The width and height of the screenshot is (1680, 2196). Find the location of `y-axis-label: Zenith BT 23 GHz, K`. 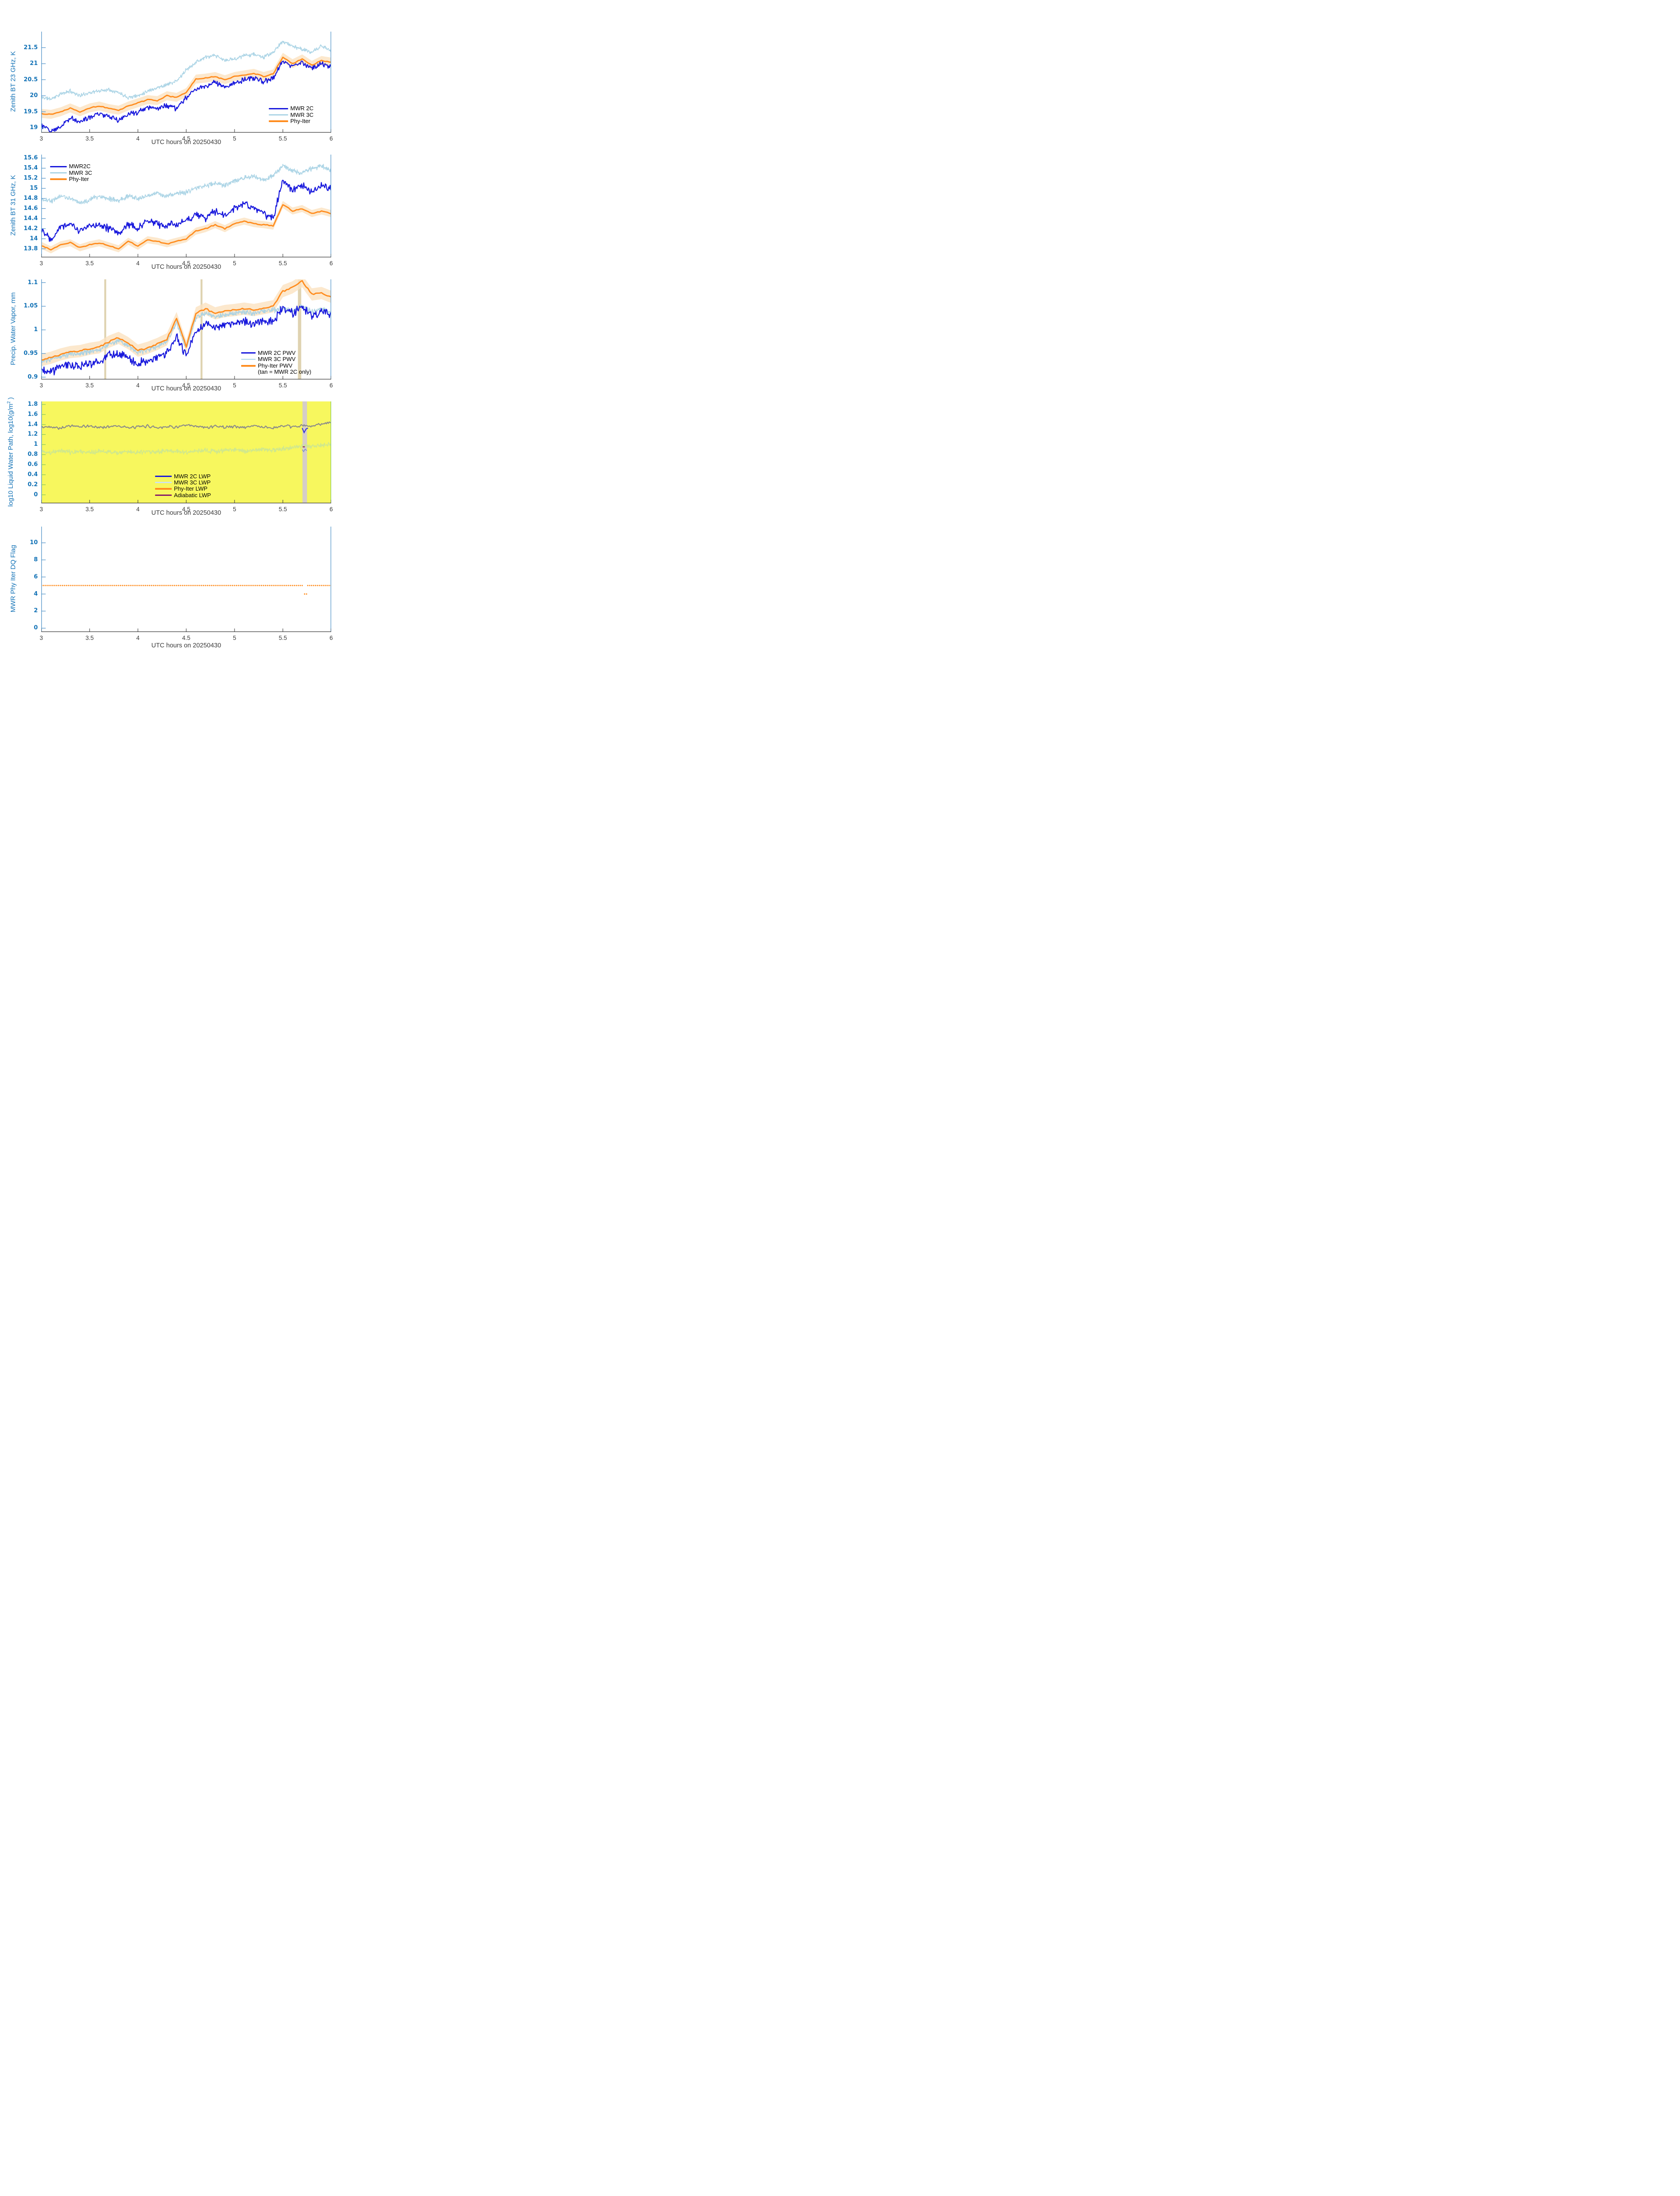

y-axis-label: Zenith BT 23 GHz, K is located at coordinates (13, 81).